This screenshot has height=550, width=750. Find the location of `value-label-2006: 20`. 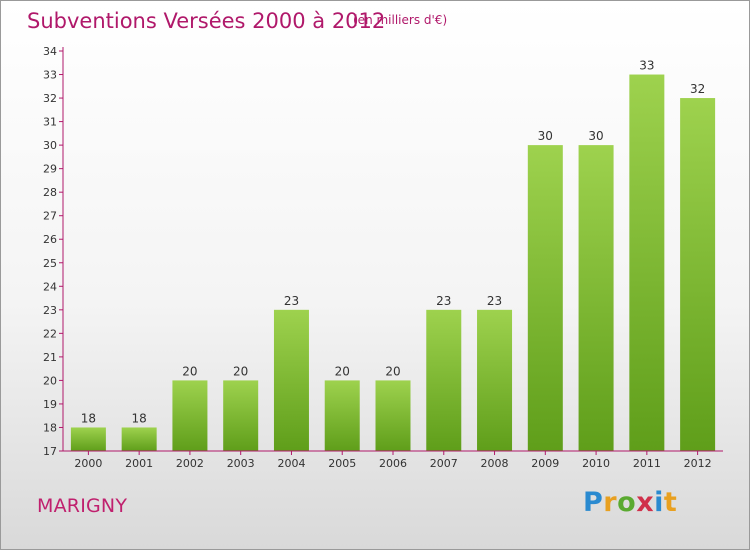

value-label-2006: 20 is located at coordinates (392, 371).